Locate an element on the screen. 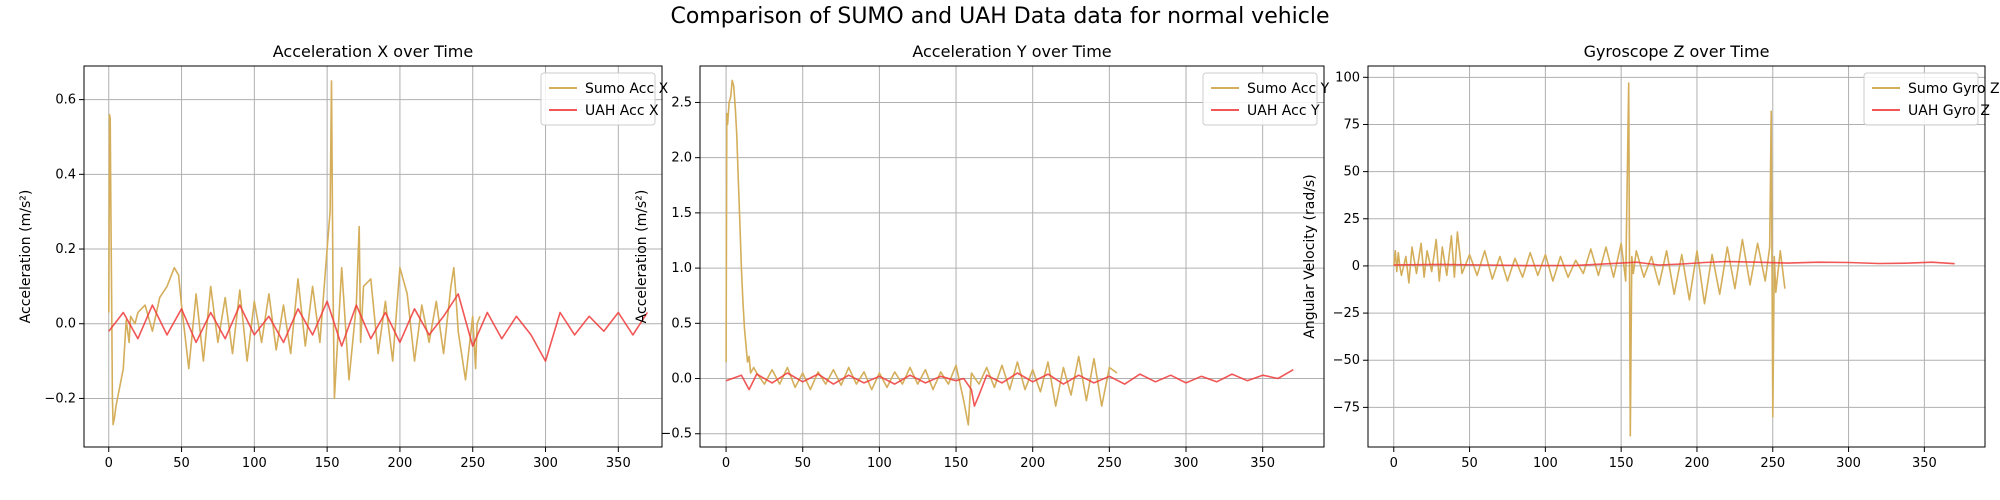  chart-title: Acceleration Y over Time is located at coordinates (1011, 51).